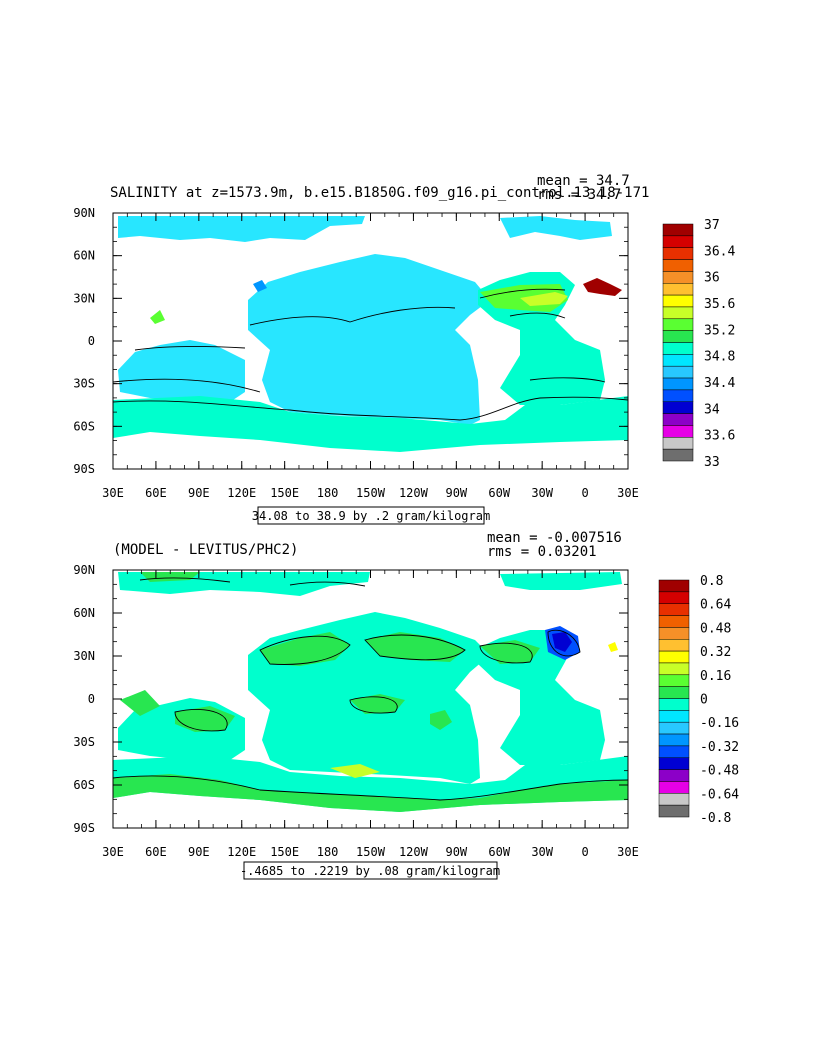 The width and height of the screenshot is (818, 1059). I want to click on panel2-colorbar-label: -0.32, so click(719, 747).